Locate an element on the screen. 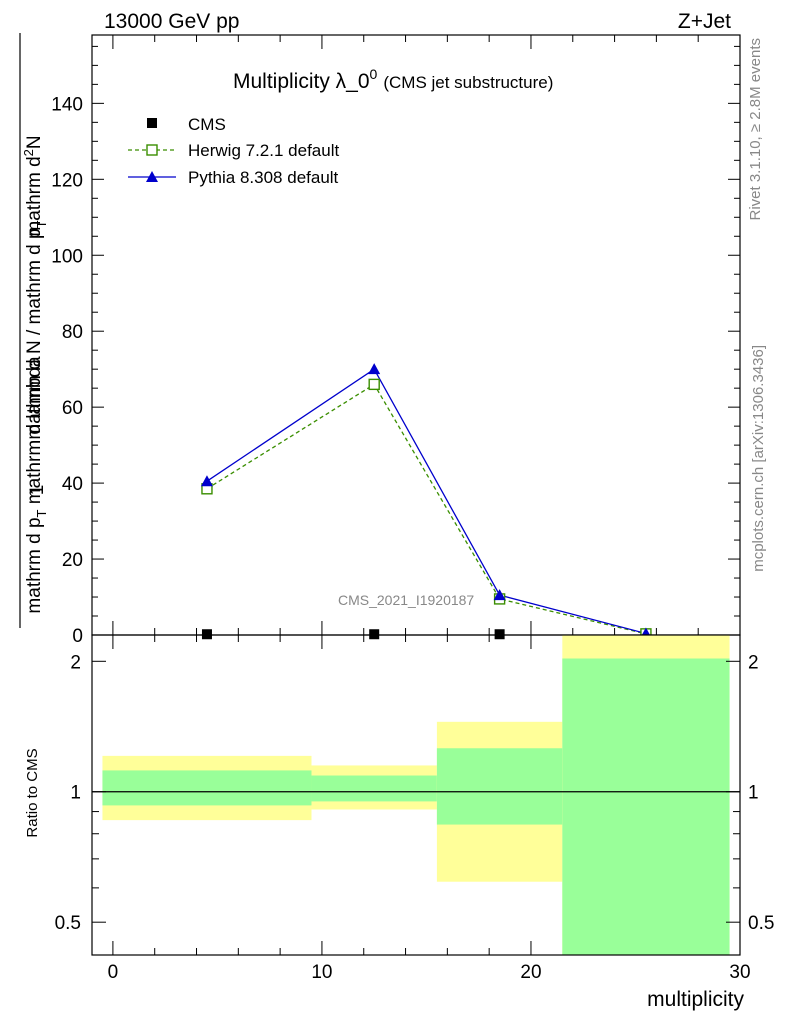 The image size is (786, 1024). main-title: Multiplicity λ_00 (CMS jet substructure) is located at coordinates (393, 79).